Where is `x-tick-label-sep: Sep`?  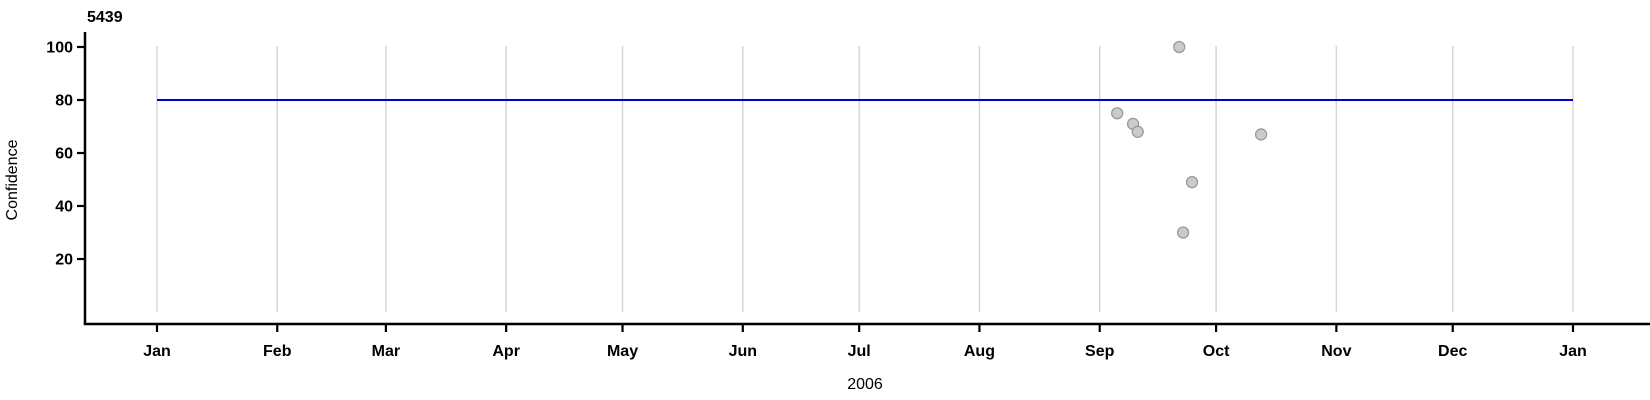 x-tick-label-sep: Sep is located at coordinates (1100, 351).